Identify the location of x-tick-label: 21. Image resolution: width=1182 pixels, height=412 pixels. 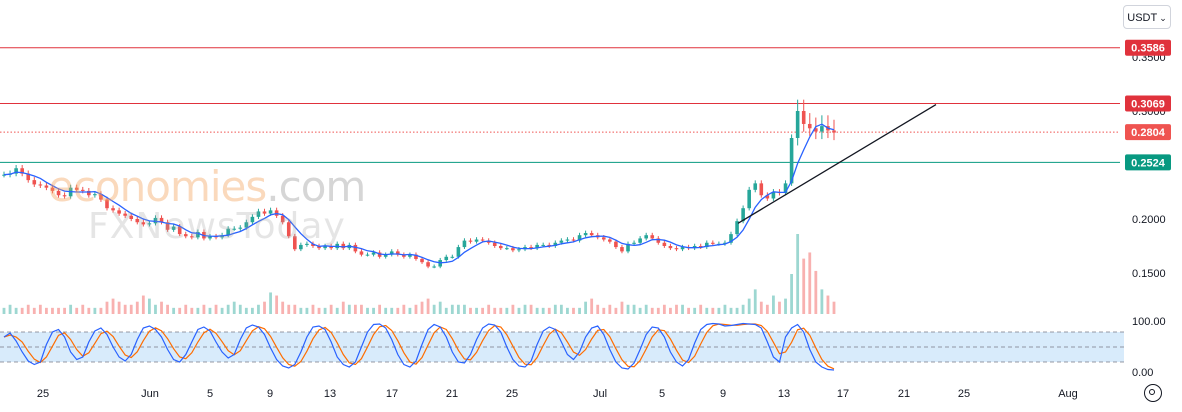
(452, 394).